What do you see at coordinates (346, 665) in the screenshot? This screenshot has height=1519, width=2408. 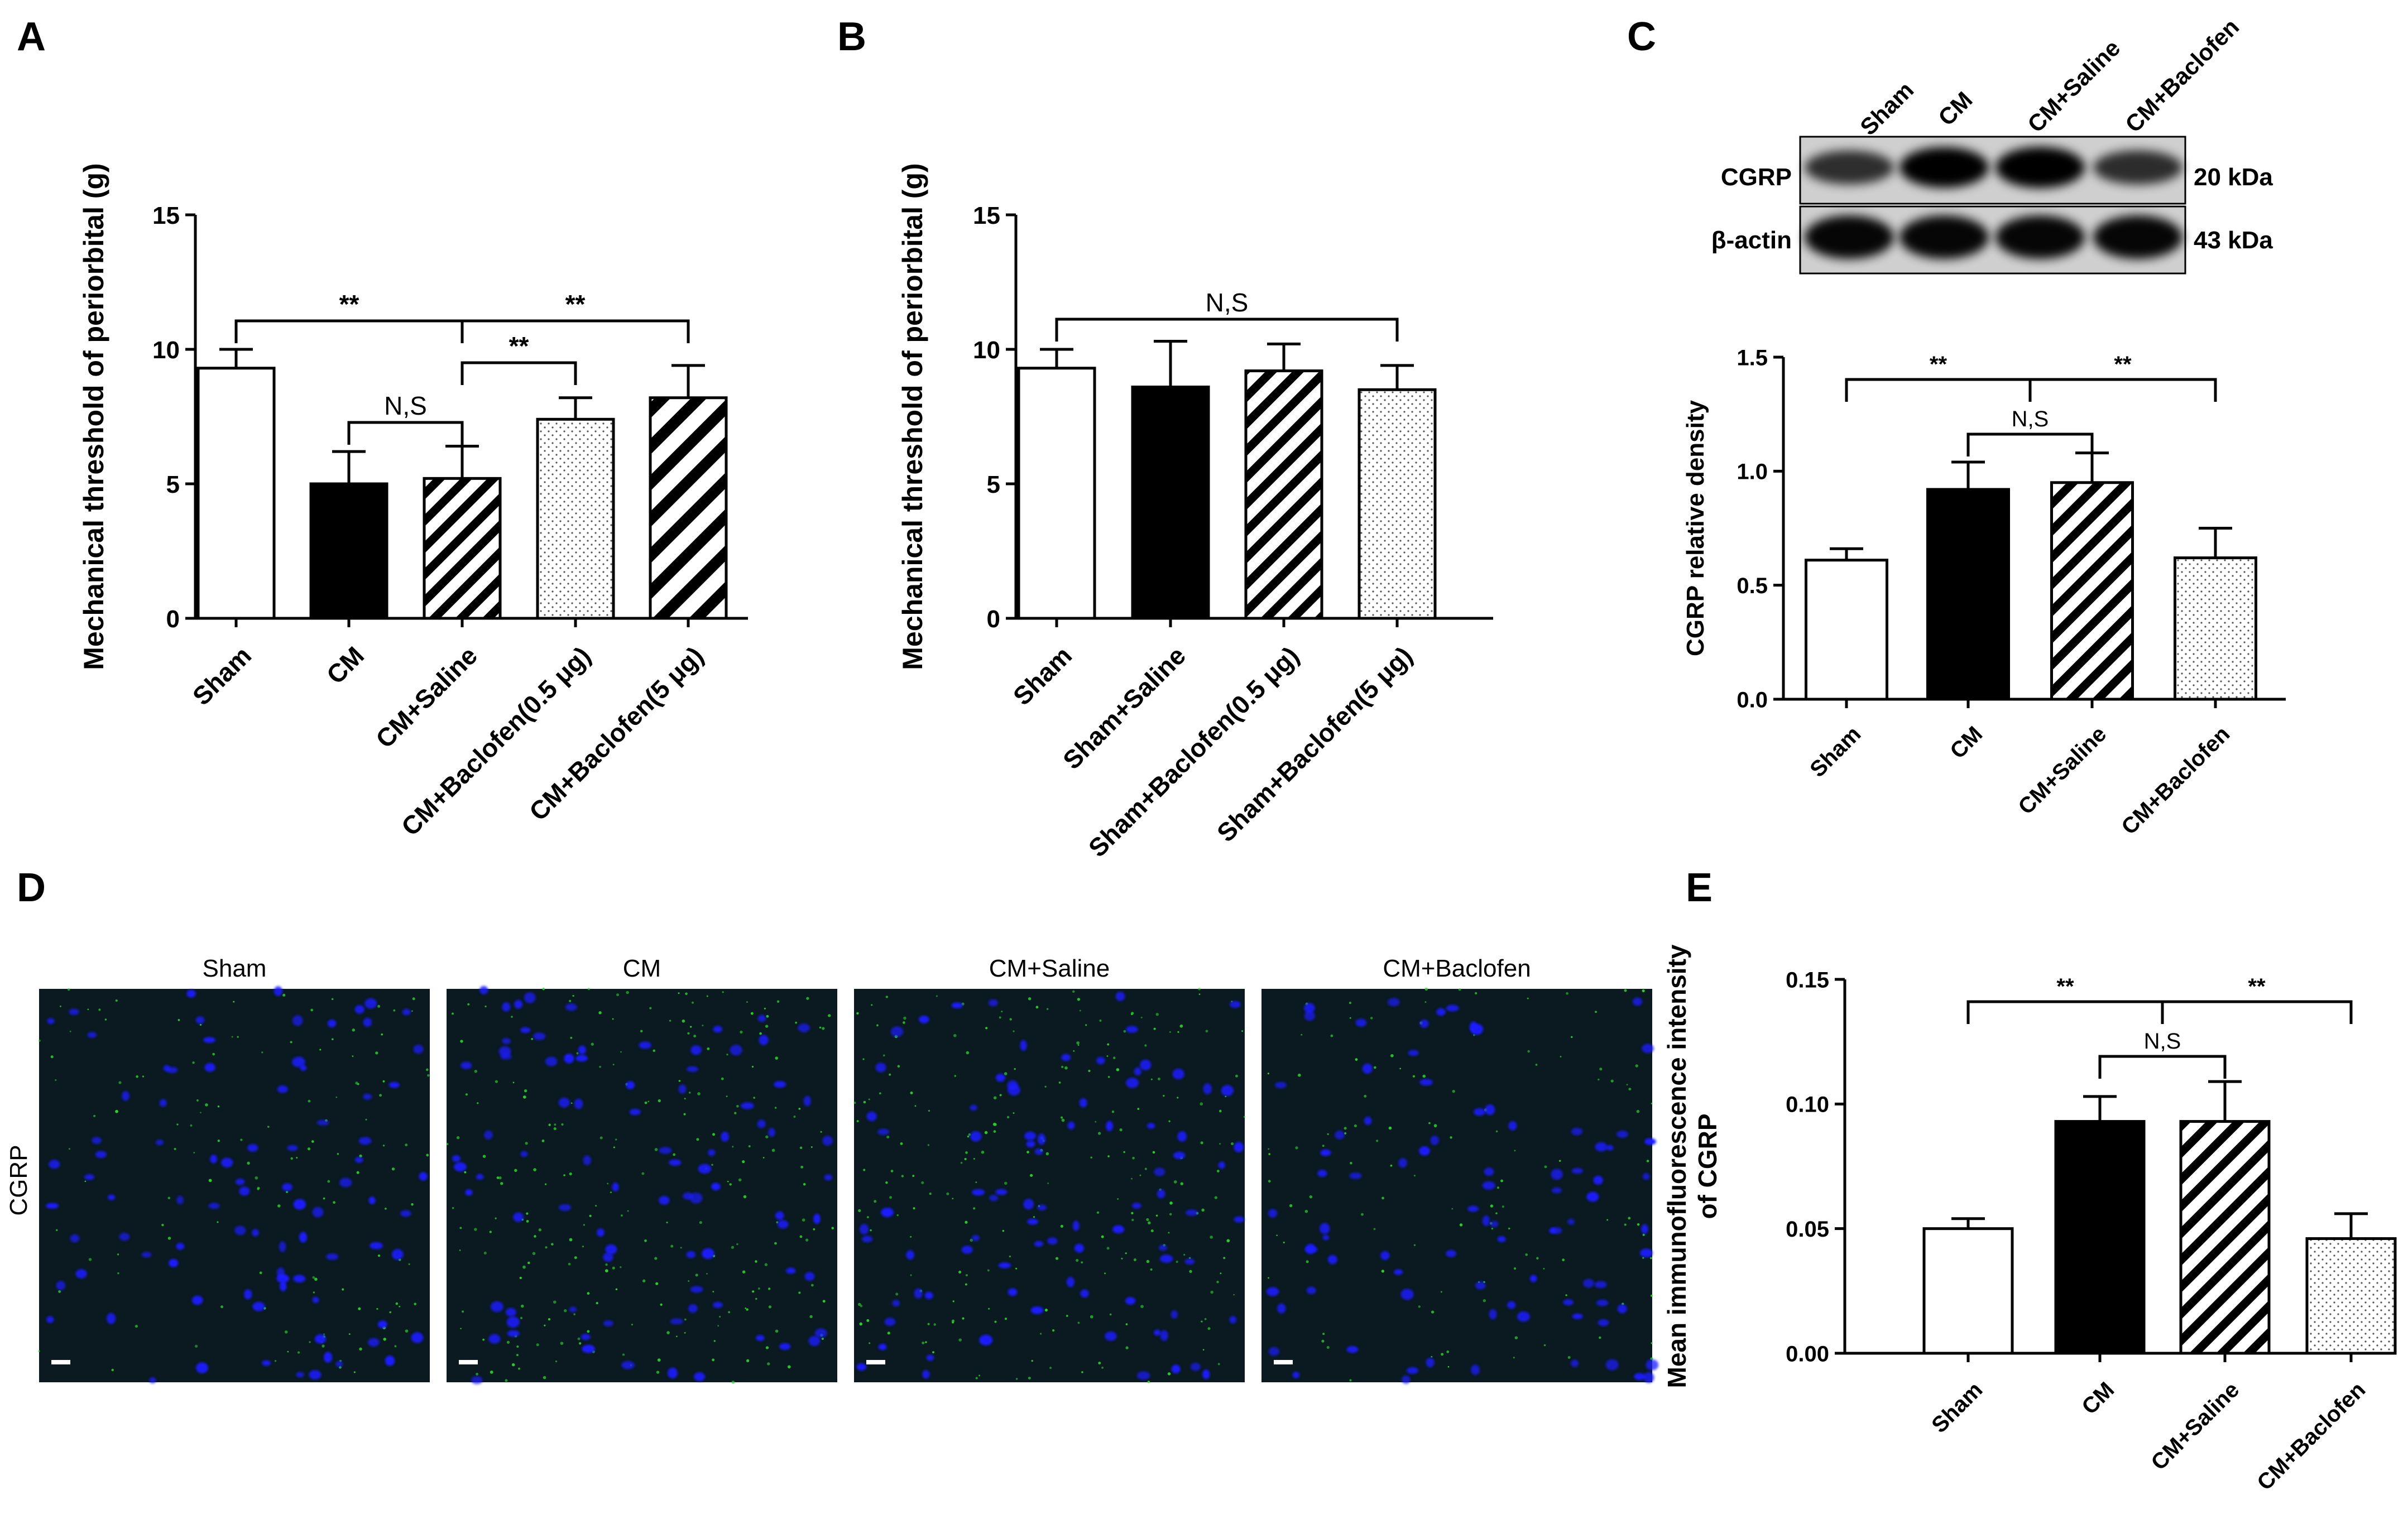 I see `x-tick-label: CM` at bounding box center [346, 665].